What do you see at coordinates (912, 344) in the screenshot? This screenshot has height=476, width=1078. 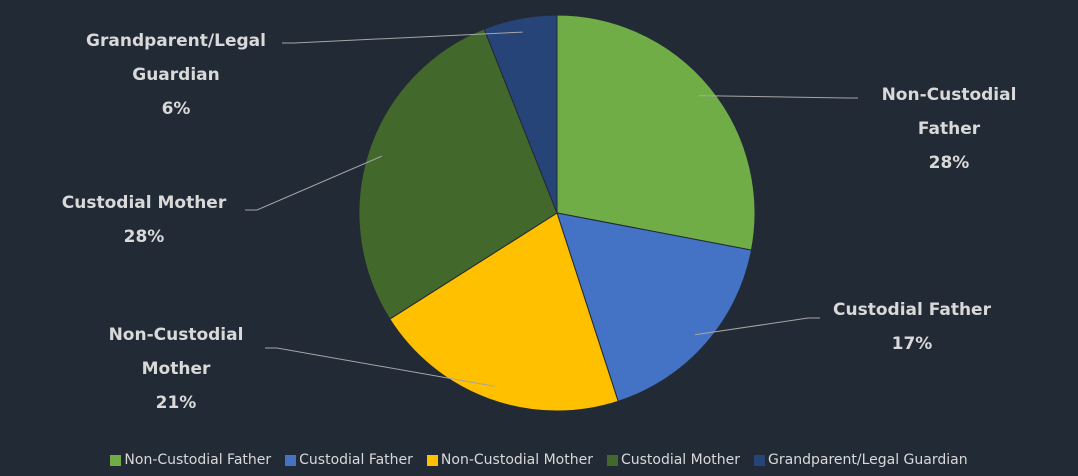 I see `data-label-value: 17%` at bounding box center [912, 344].